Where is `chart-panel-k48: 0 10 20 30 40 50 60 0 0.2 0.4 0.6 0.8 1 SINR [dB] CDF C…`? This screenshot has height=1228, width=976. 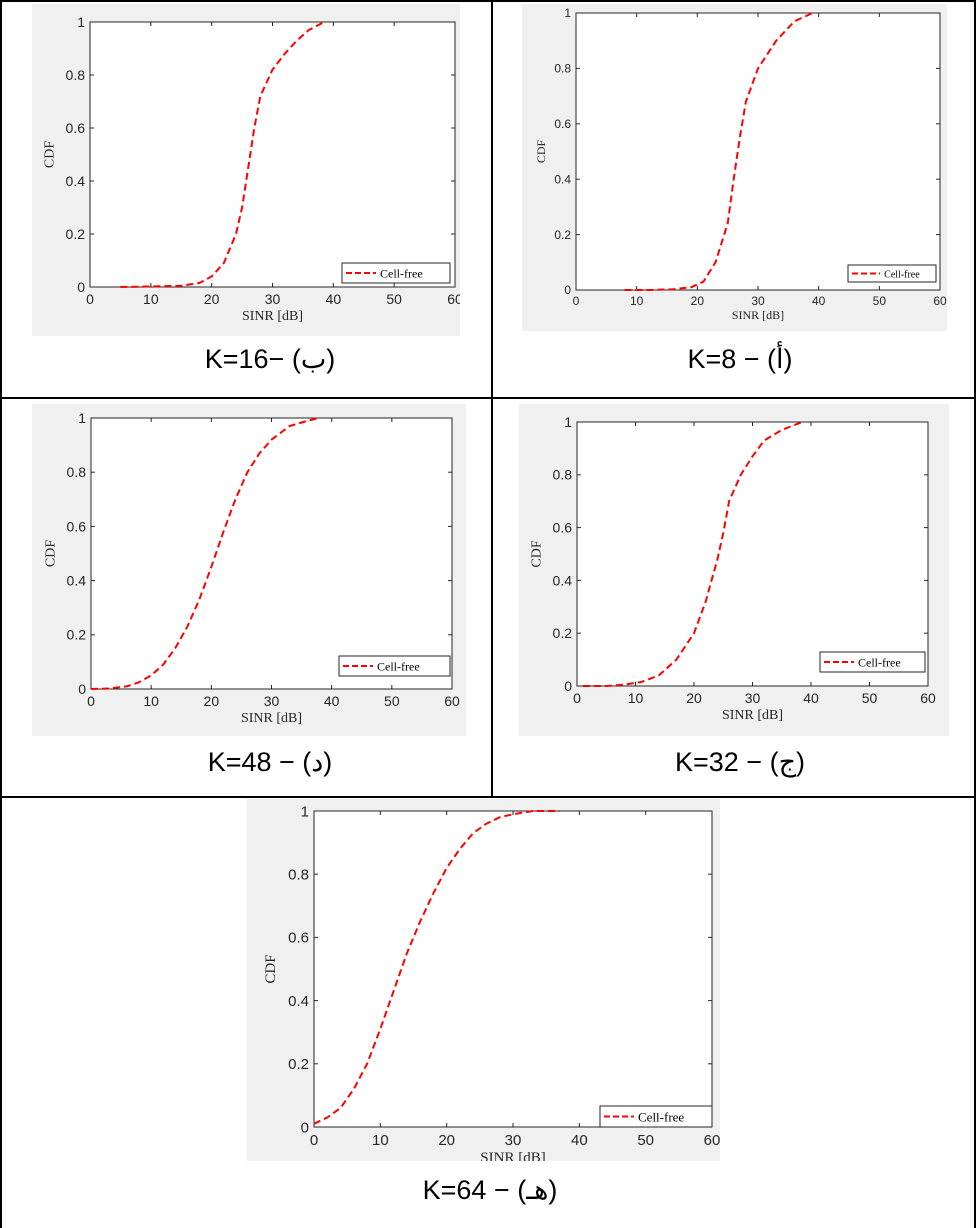
chart-panel-k48: 0 10 20 30 40 50 60 0 0.2 0.4 0.6 0.8 1 SINR [dB] CDF C… is located at coordinates (249, 570).